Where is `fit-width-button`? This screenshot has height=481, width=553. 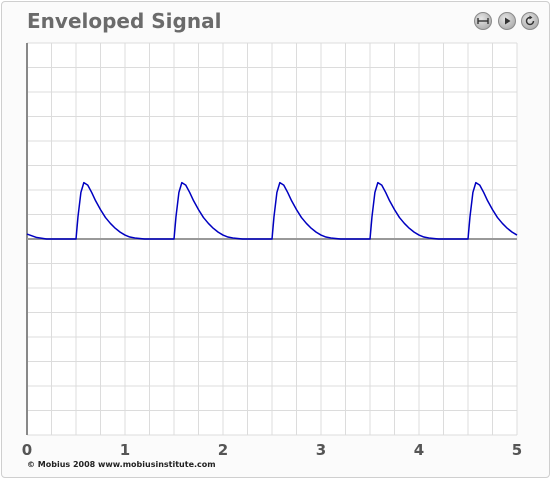
fit-width-button is located at coordinates (483, 21).